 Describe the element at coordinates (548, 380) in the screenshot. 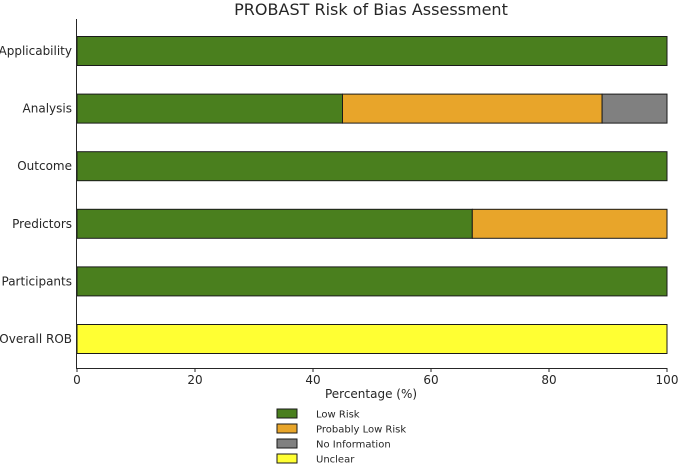

I see `x-tick-label: 80` at that location.